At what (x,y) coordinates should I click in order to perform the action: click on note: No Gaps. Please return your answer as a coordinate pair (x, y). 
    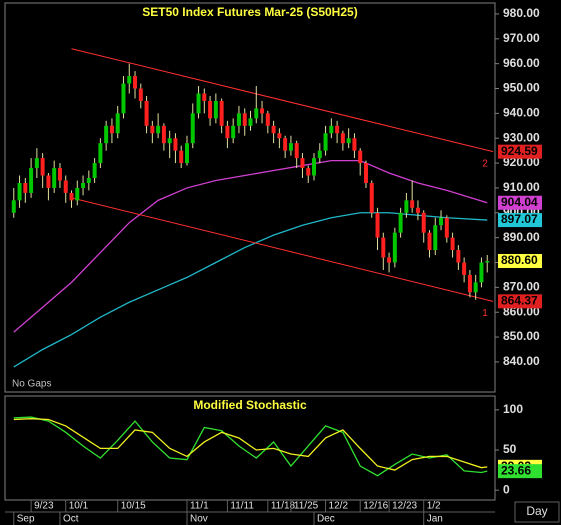
    Looking at the image, I should click on (31, 384).